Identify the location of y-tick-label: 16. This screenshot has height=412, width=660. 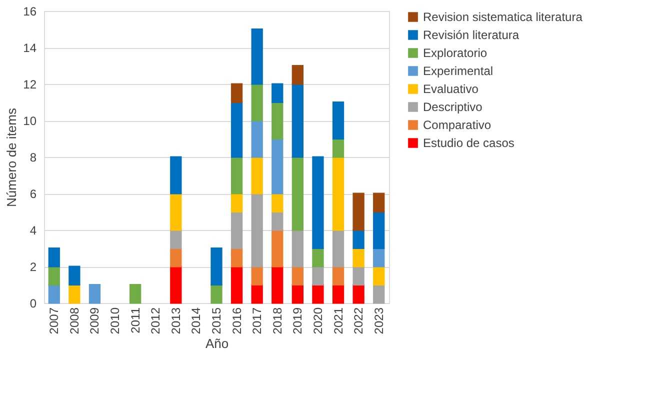
(30, 11).